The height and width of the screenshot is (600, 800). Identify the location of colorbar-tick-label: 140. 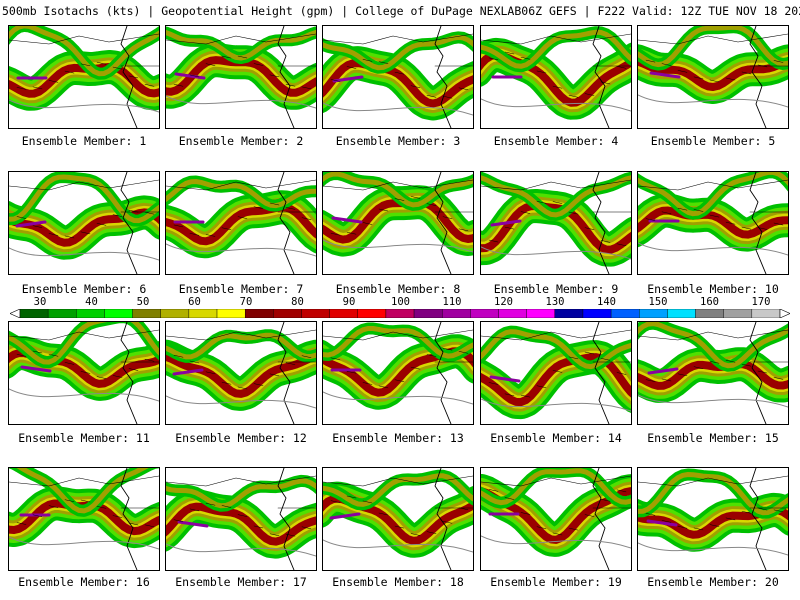
(606, 302).